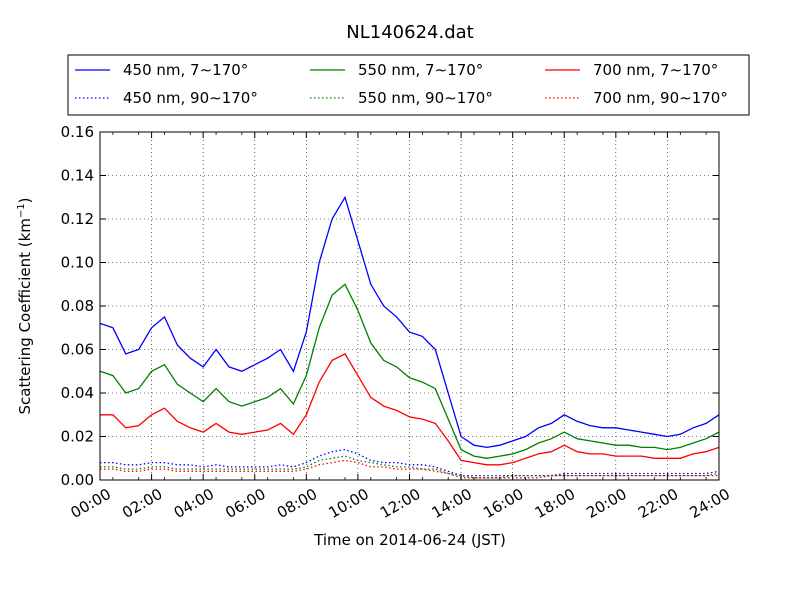 The image size is (800, 600). I want to click on x-tick-label: 10:00, so click(348, 503).